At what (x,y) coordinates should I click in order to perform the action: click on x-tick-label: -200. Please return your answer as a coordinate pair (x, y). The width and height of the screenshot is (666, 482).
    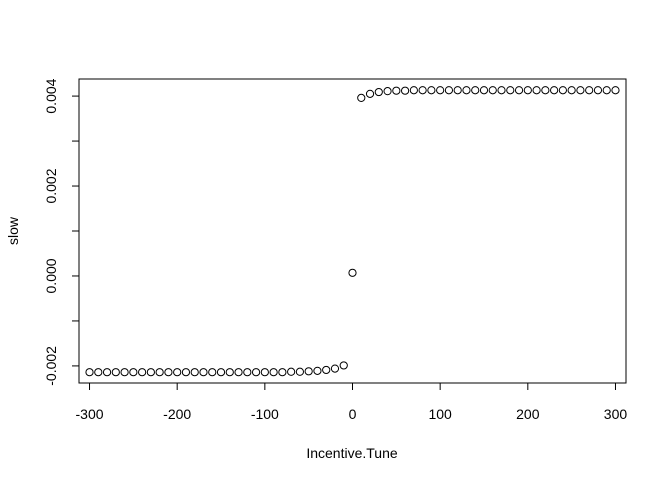
    Looking at the image, I should click on (177, 414).